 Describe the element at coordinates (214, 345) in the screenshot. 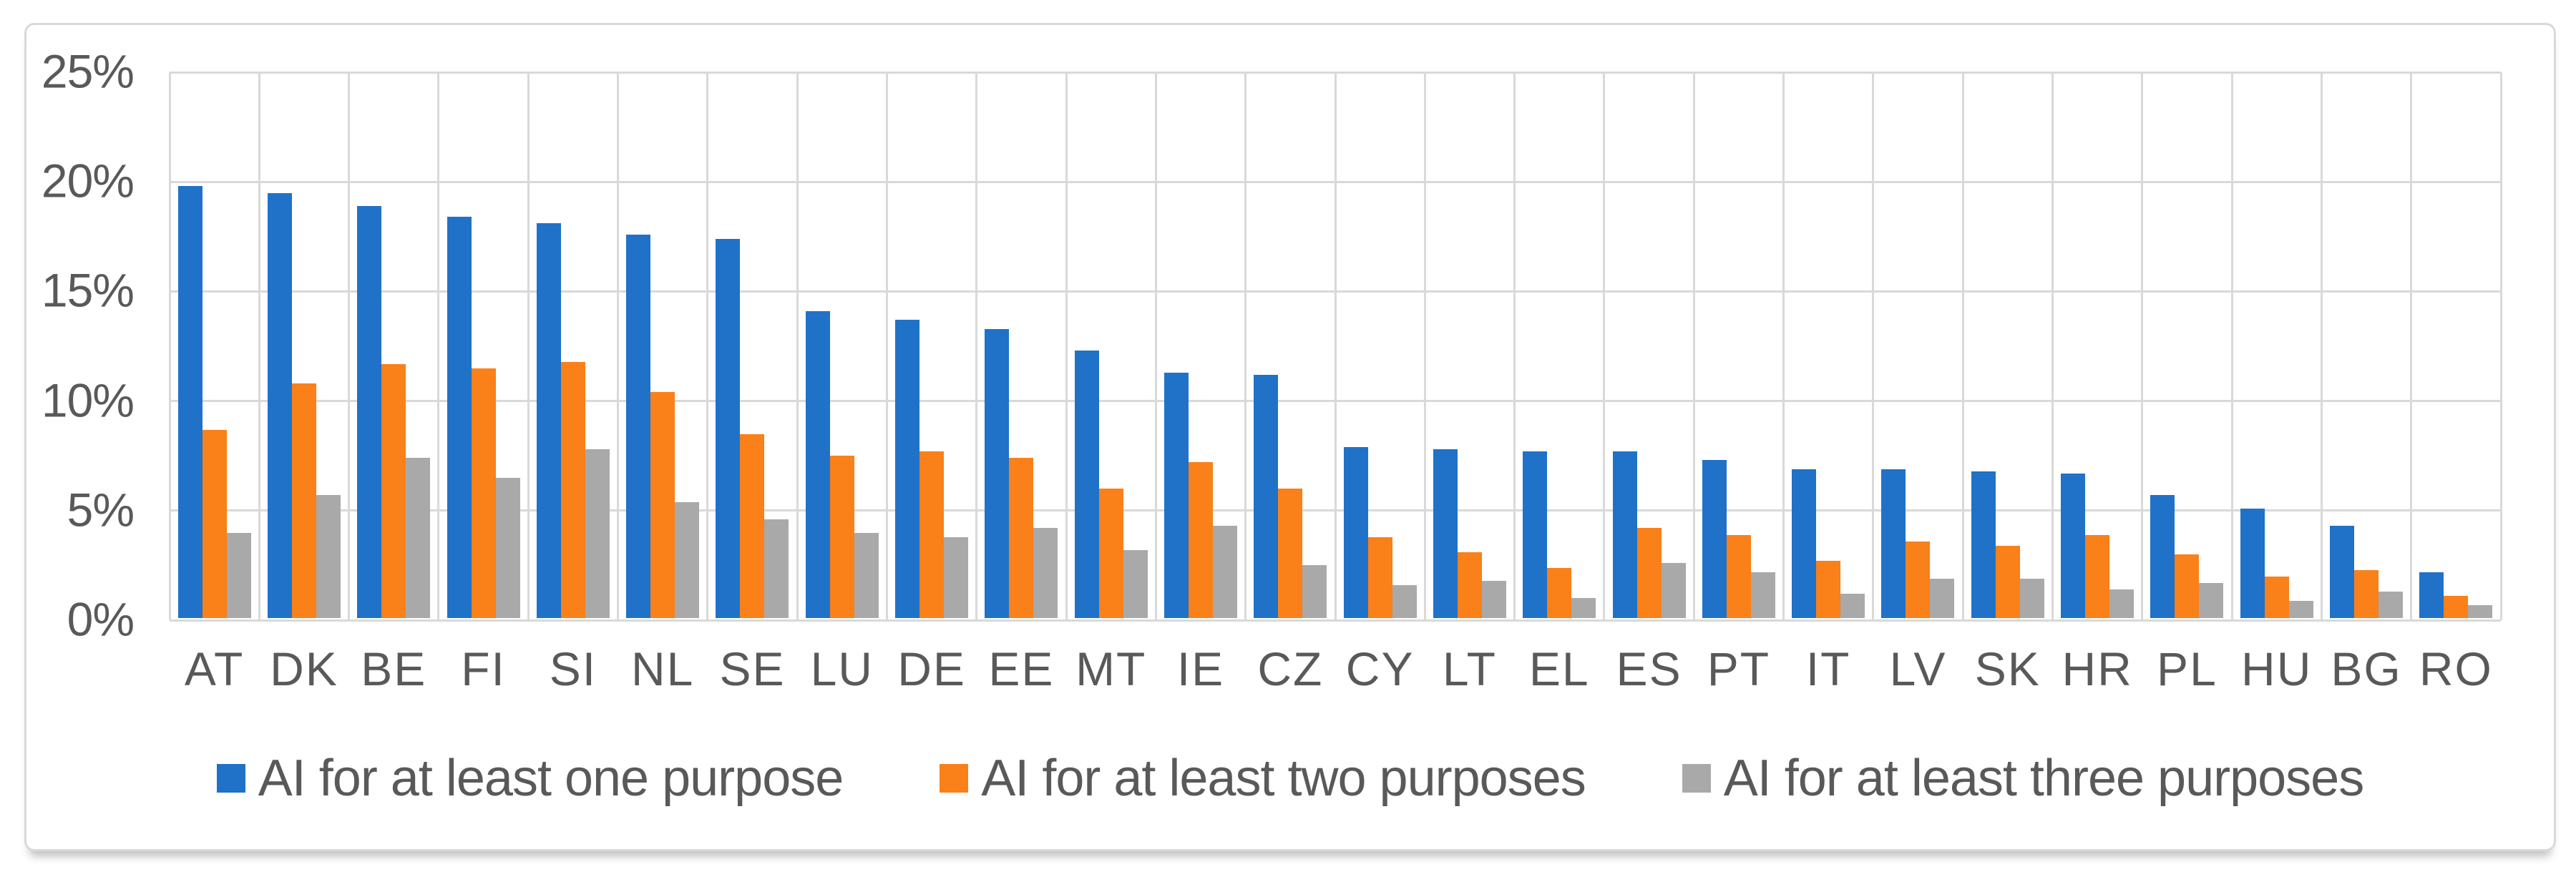

I see `bar-group-AT` at that location.